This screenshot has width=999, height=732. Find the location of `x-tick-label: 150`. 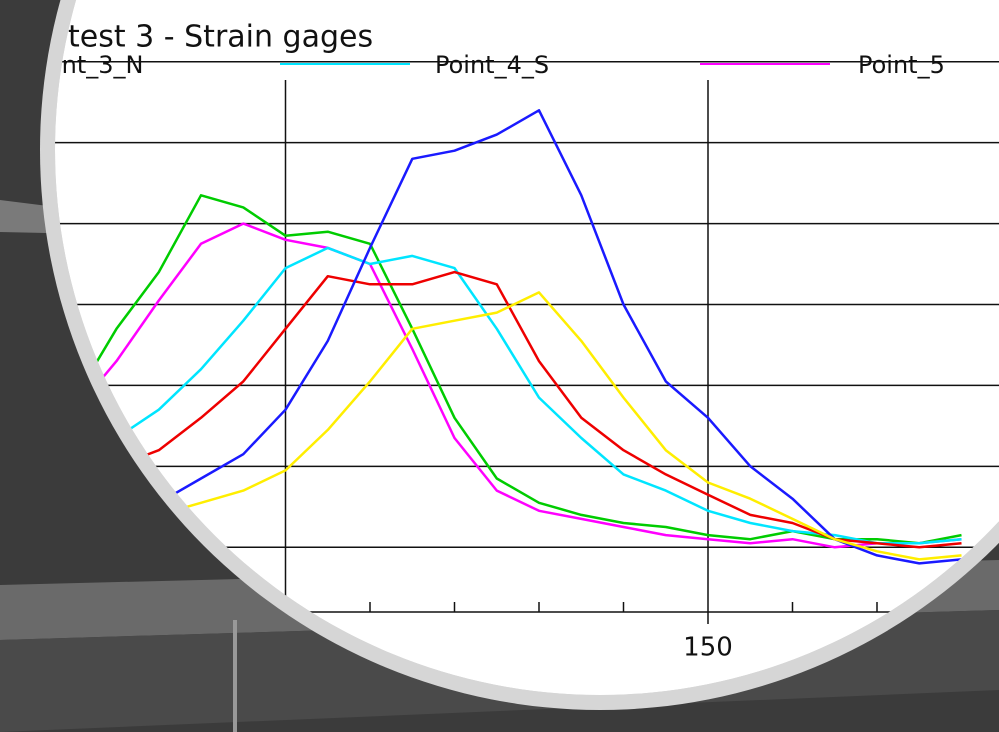

x-tick-label: 150 is located at coordinates (708, 648).